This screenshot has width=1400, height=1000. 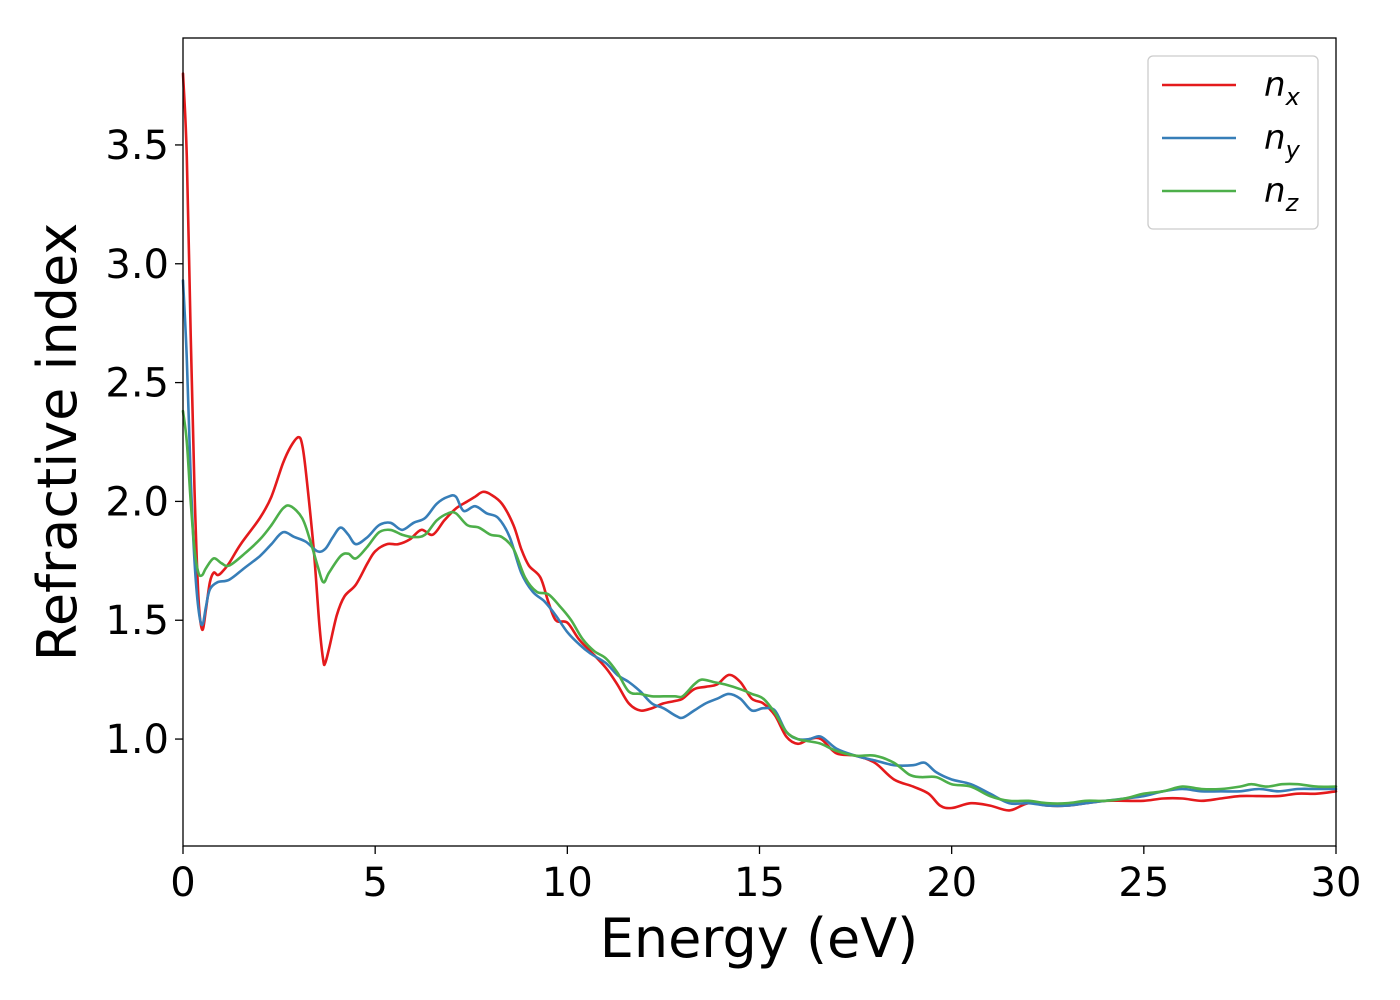 What do you see at coordinates (1336, 883) in the screenshot?
I see `x-tick-label: 30` at bounding box center [1336, 883].